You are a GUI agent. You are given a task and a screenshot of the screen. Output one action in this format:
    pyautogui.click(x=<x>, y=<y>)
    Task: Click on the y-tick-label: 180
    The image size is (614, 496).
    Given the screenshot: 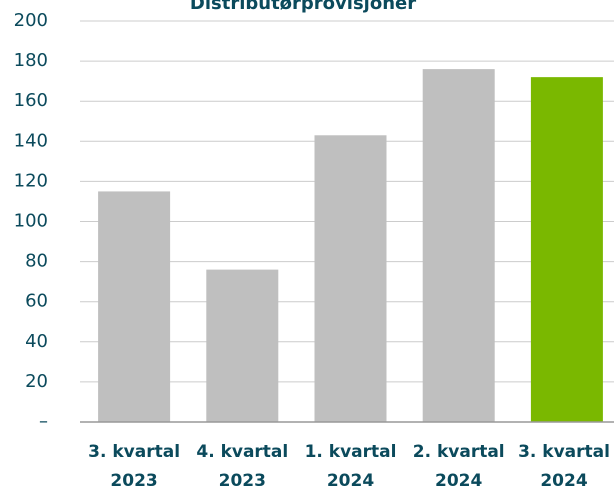 What is the action you would take?
    pyautogui.click(x=31, y=60)
    